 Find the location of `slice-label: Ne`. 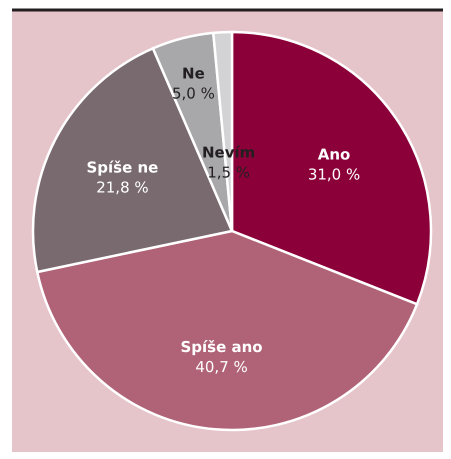

slice-label: Ne is located at coordinates (193, 73).